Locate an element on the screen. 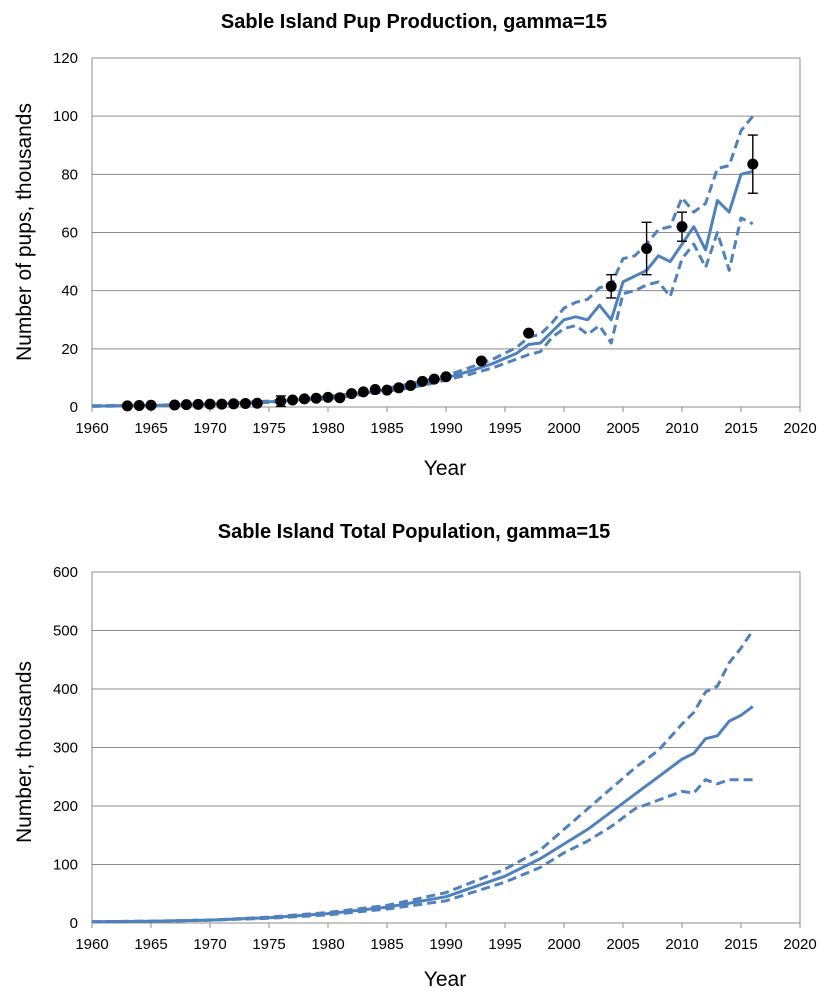  y-tick-label: 20 is located at coordinates (69, 349).